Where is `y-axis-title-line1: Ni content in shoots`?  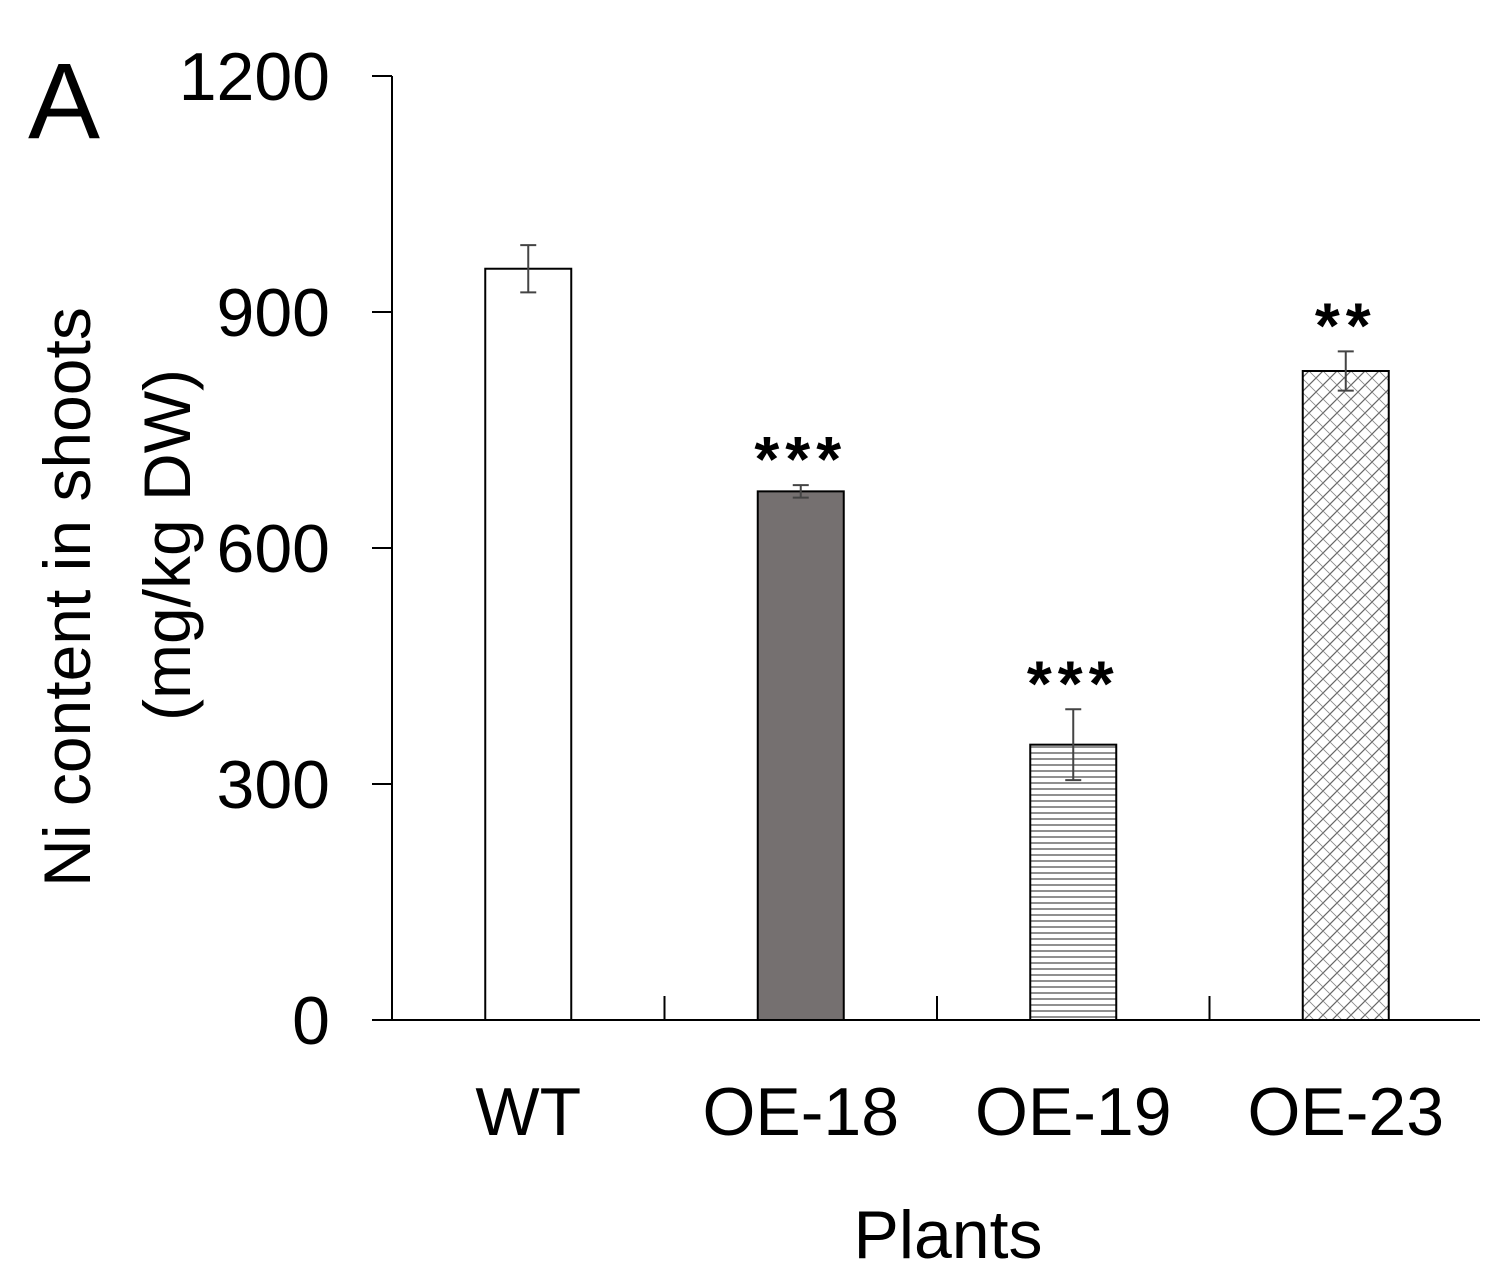 y-axis-title-line1: Ni content in shoots is located at coordinates (67, 597).